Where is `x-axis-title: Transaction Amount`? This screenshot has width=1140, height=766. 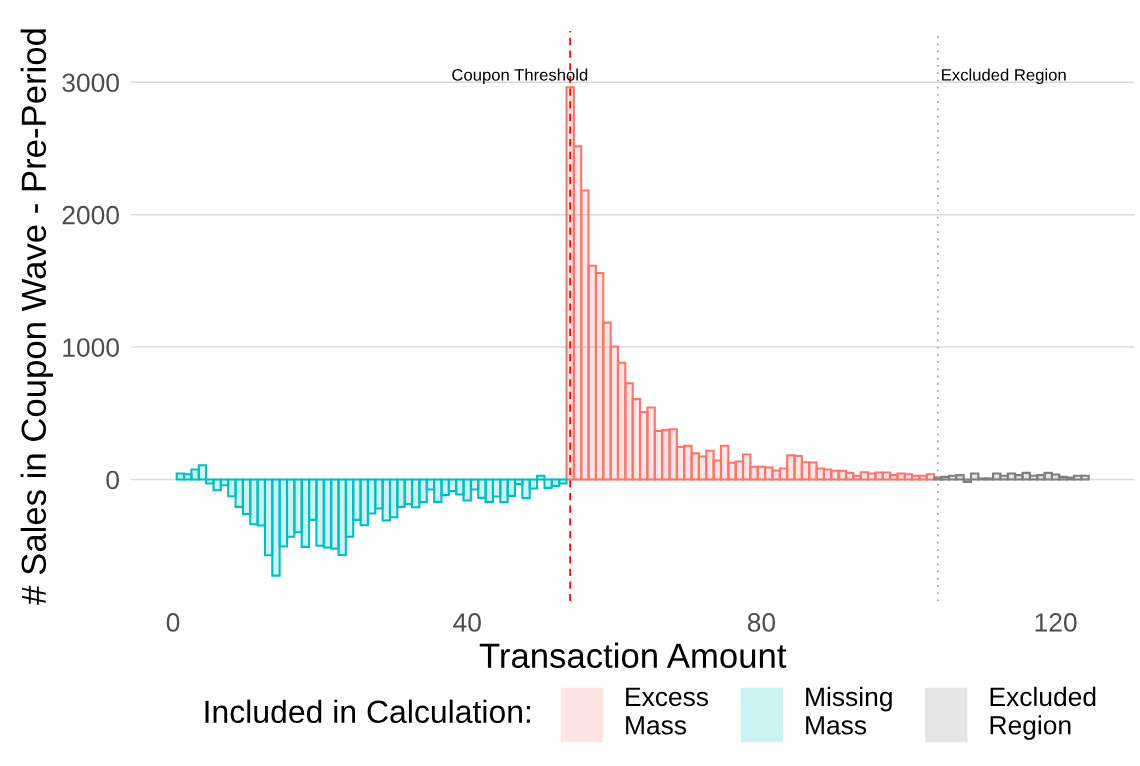
x-axis-title: Transaction Amount is located at coordinates (633, 655).